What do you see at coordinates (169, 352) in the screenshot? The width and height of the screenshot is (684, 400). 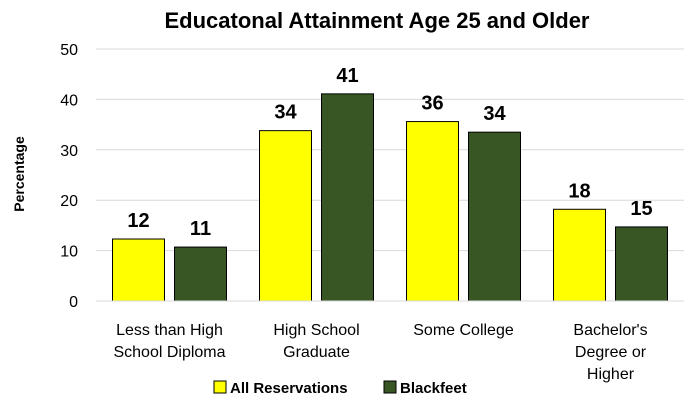 I see `category-label-line: School Diploma` at bounding box center [169, 352].